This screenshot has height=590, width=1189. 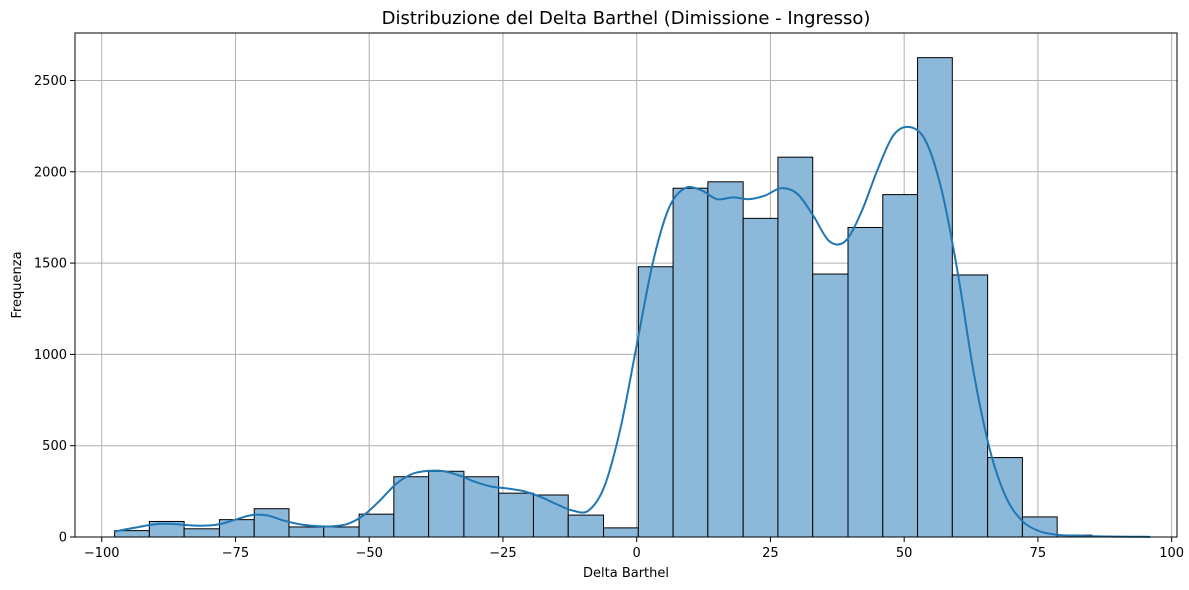 I want to click on y-tick-label: 0, so click(x=63, y=538).